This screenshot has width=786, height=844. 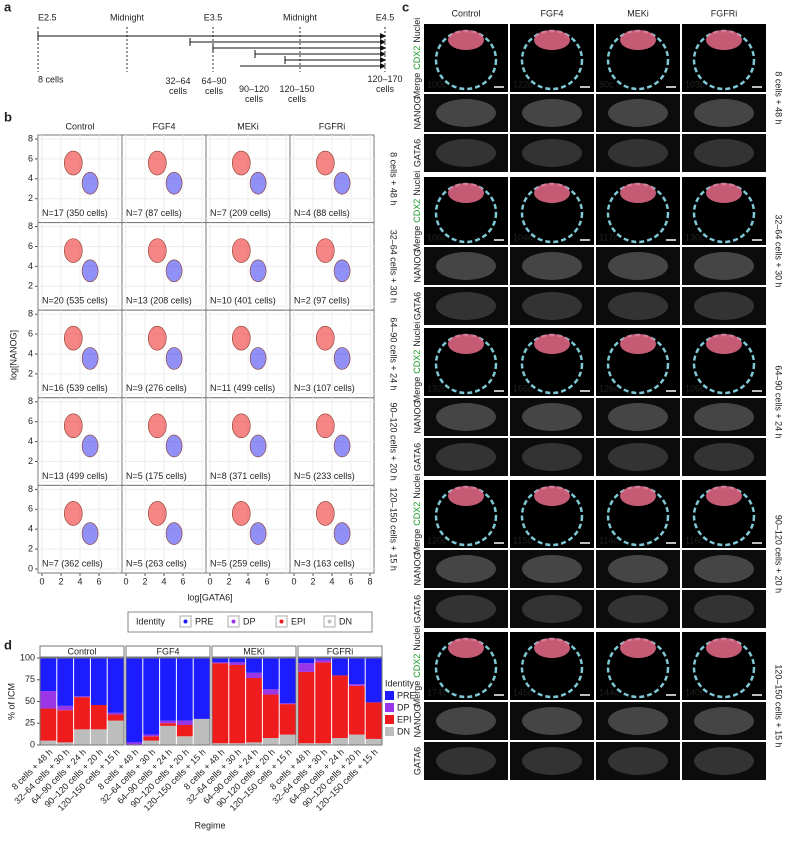 What do you see at coordinates (41, 581) in the screenshot?
I see `x-tick-label: 0` at bounding box center [41, 581].